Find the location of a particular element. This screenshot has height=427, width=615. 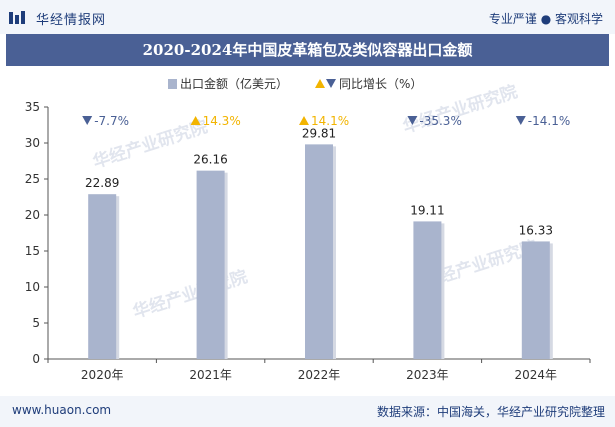

legend: 出口金额（亿美元） 同比增长（%） is located at coordinates (307, 85).